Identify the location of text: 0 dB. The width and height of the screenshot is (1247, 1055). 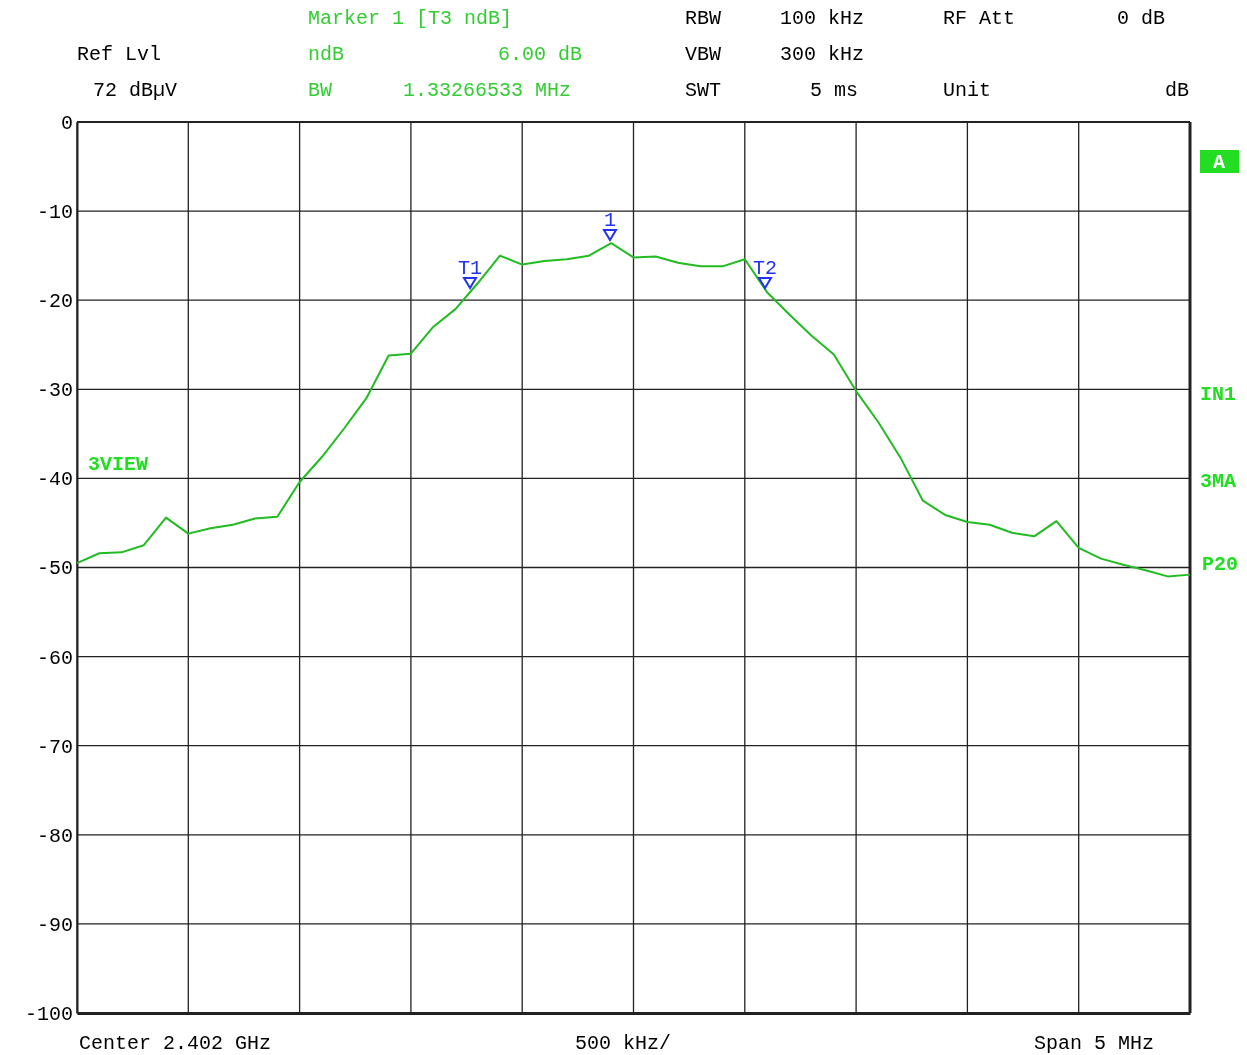
(1141, 18).